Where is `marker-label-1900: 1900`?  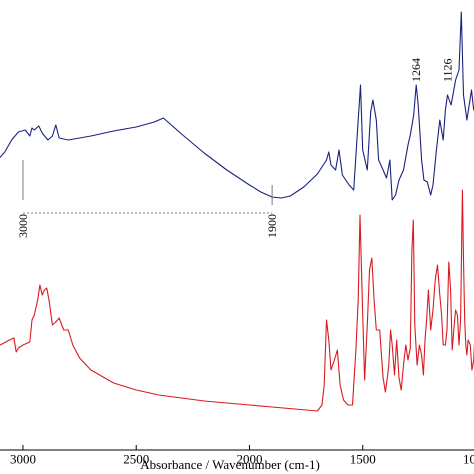
marker-label-1900: 1900 is located at coordinates (272, 226).